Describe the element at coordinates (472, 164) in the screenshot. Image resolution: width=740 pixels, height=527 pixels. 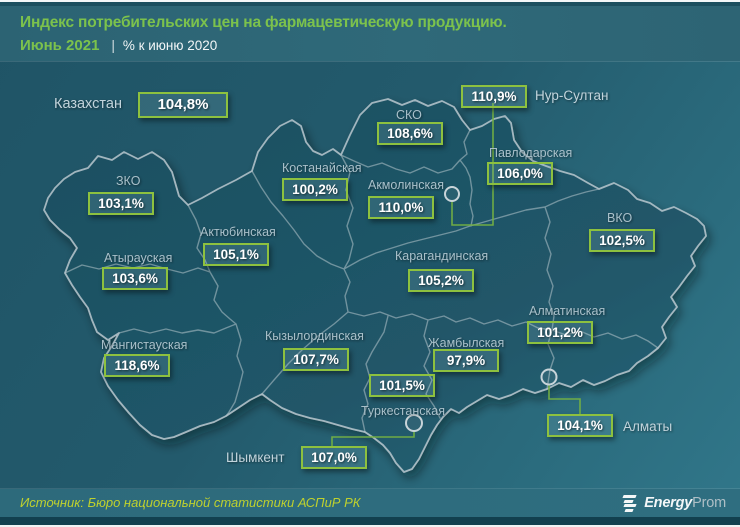
I see `leader-line-nur-sultan` at that location.